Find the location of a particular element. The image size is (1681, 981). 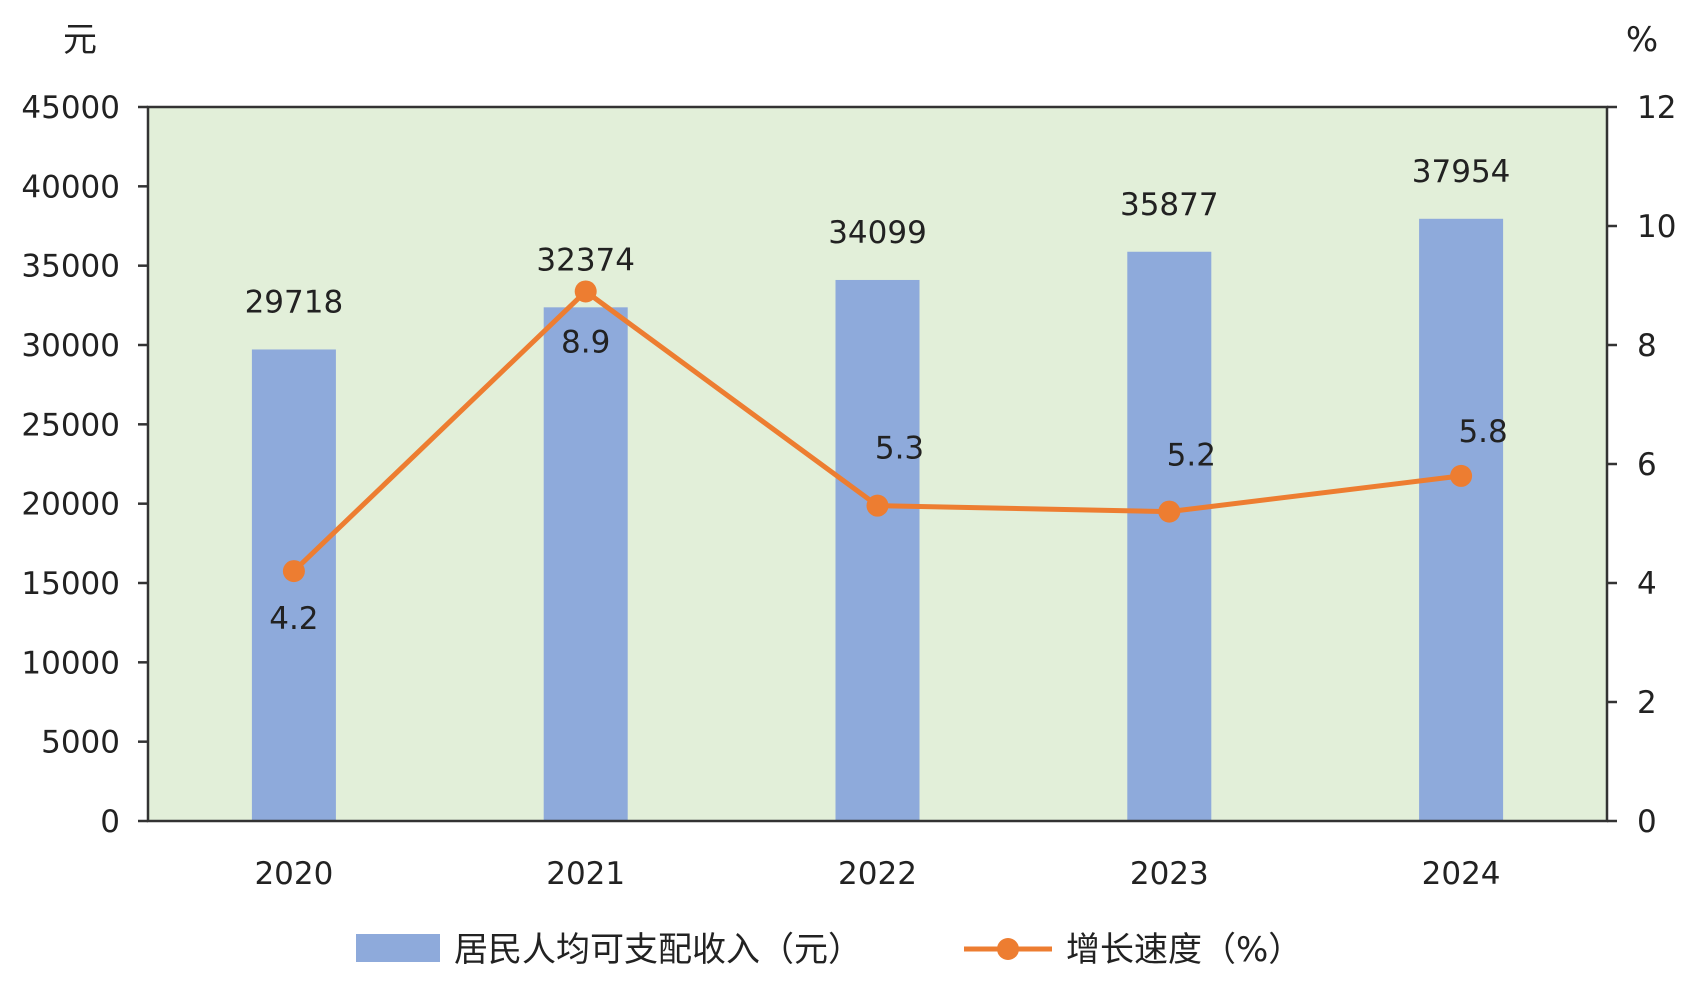

left-axis-tick-label: 30000 is located at coordinates (70, 346).